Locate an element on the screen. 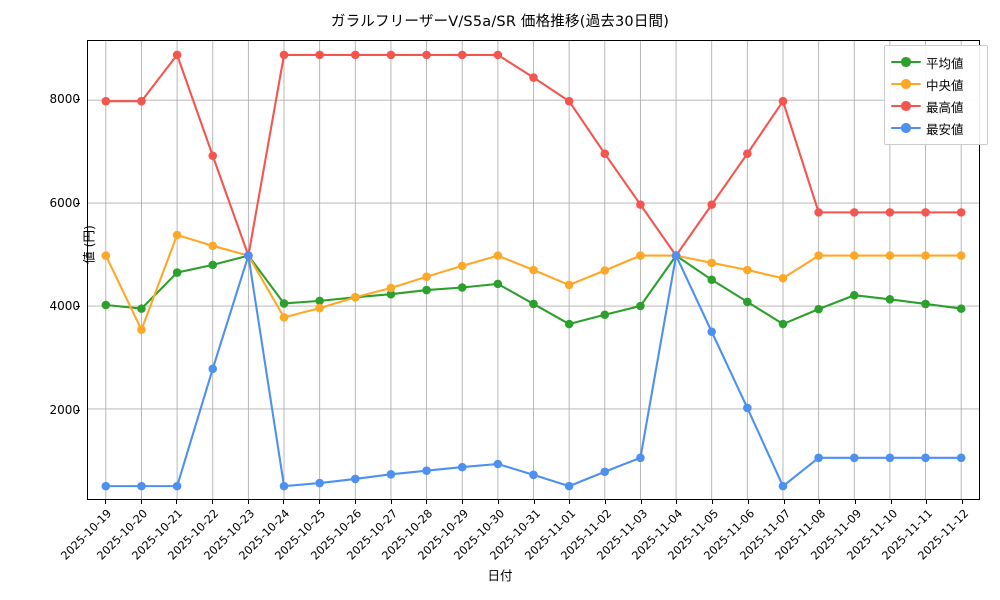  x-axis-label: 日付 is located at coordinates (500, 575).